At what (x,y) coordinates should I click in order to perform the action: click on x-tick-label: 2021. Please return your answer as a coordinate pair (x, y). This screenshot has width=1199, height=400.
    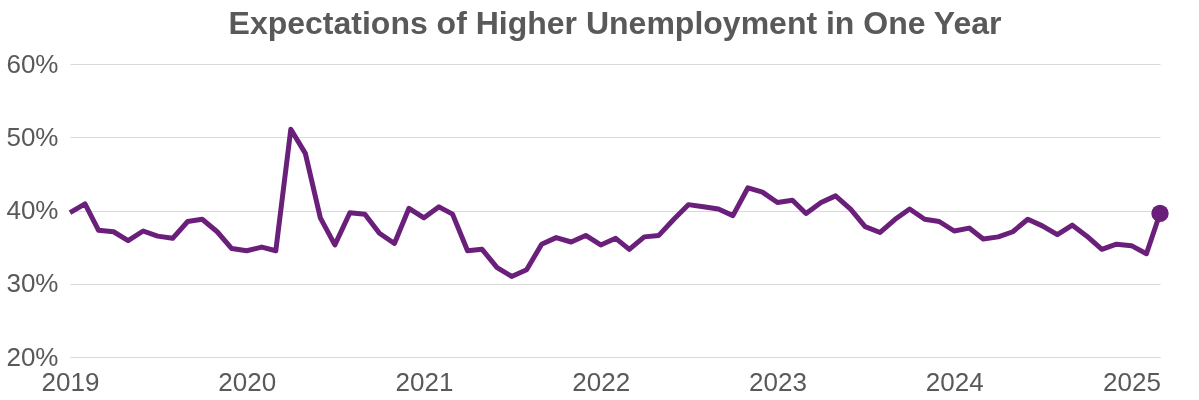
    Looking at the image, I should click on (424, 381).